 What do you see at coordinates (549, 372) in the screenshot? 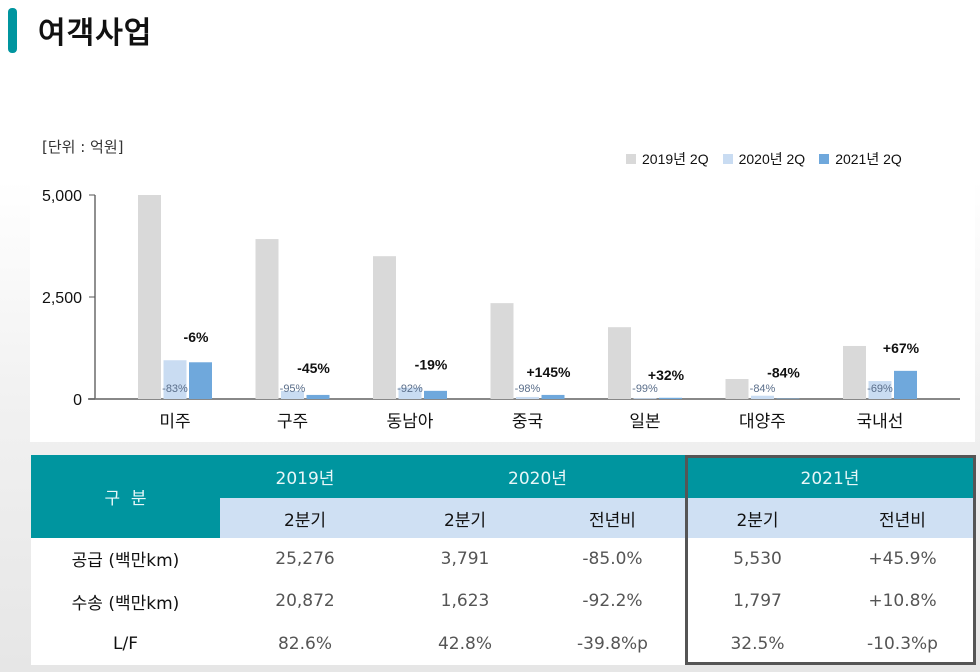
I see `bar-label-2021: +145%` at bounding box center [549, 372].